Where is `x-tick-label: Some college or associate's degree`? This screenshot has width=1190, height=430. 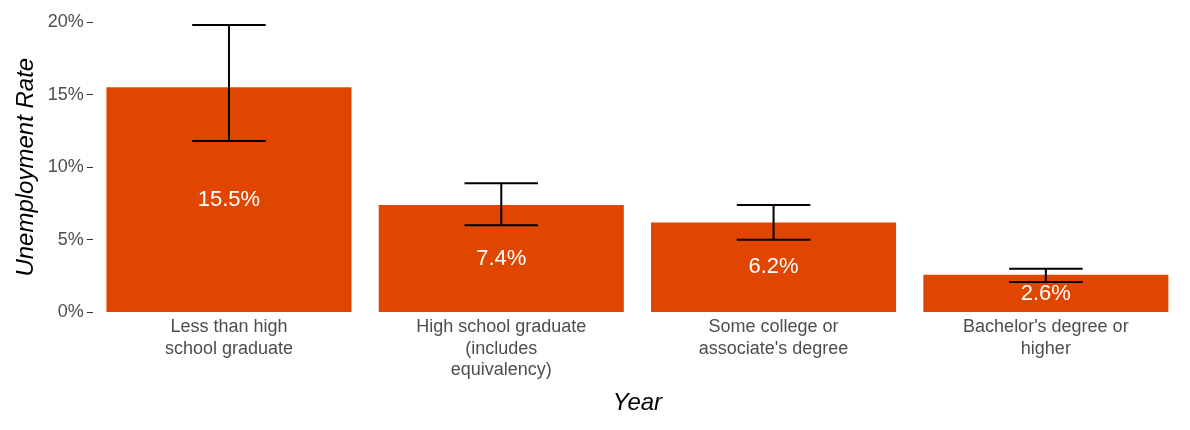 x-tick-label: Some college or associate's degree is located at coordinates (773, 337).